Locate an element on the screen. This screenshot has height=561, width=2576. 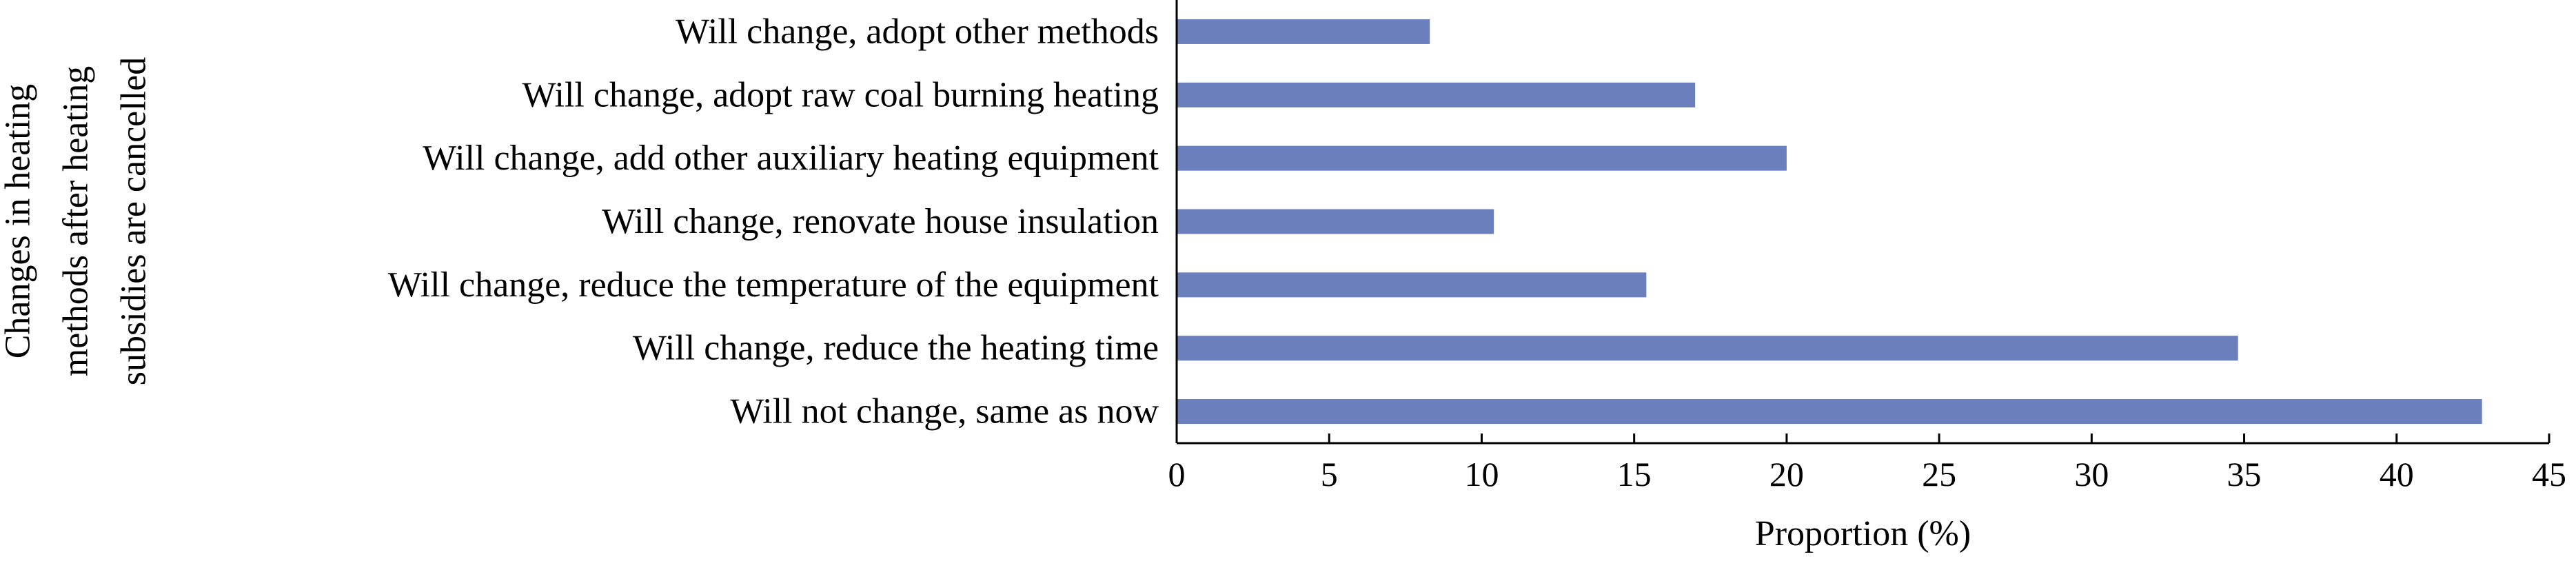
y-tick-label: Will change, reduce the heating time is located at coordinates (896, 348).